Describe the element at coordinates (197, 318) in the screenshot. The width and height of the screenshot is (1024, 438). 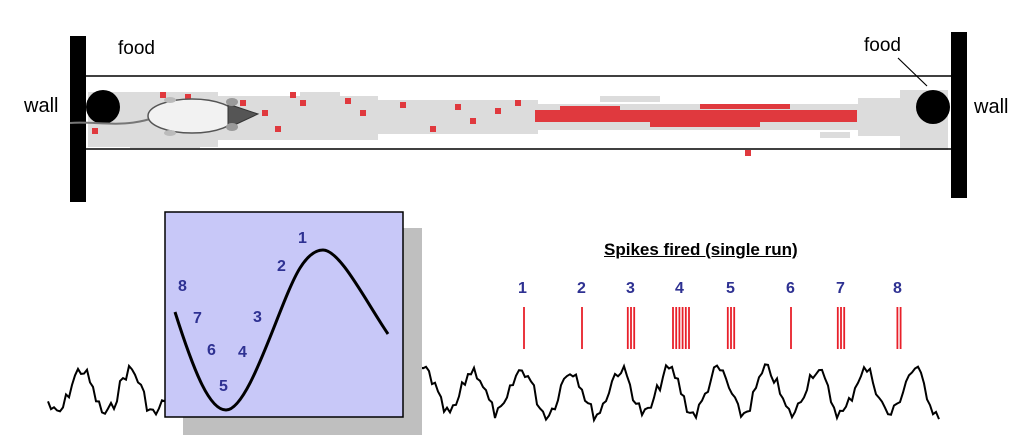
I see `inset-phase-number: 7` at that location.